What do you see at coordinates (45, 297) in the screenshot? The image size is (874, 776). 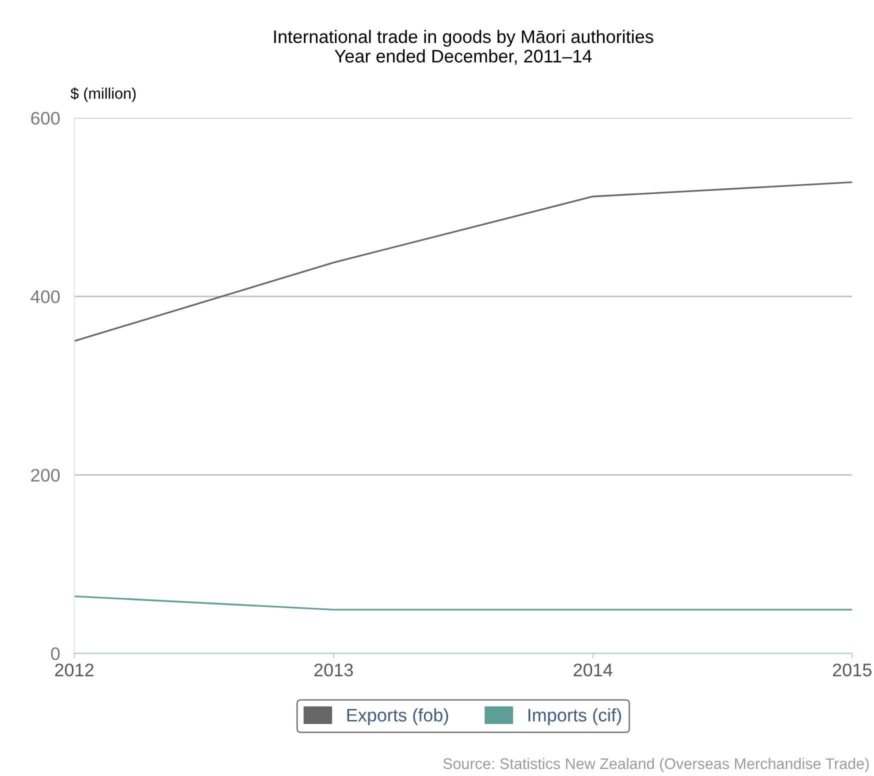 I see `y-tick-label: 400` at bounding box center [45, 297].